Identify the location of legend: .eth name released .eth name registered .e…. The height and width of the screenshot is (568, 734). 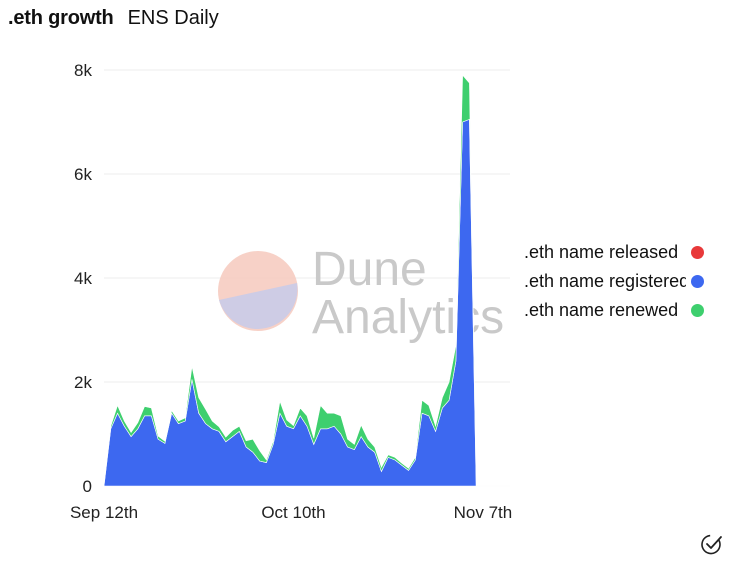
(627, 281).